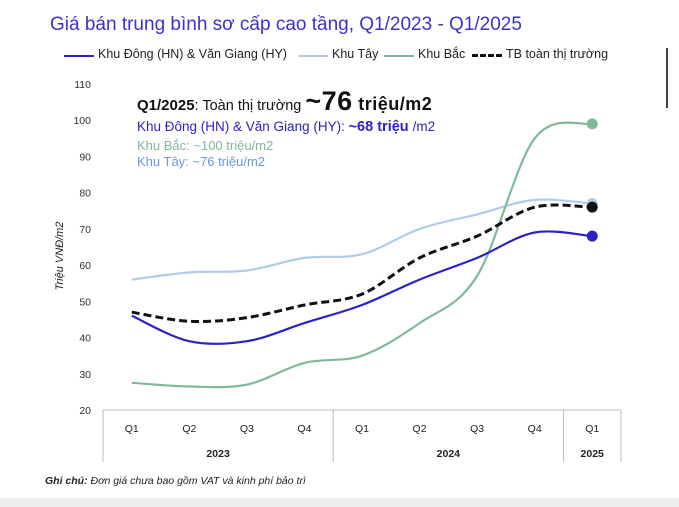  I want to click on callout-total-label: : Toàn thị trường, so click(250, 106).